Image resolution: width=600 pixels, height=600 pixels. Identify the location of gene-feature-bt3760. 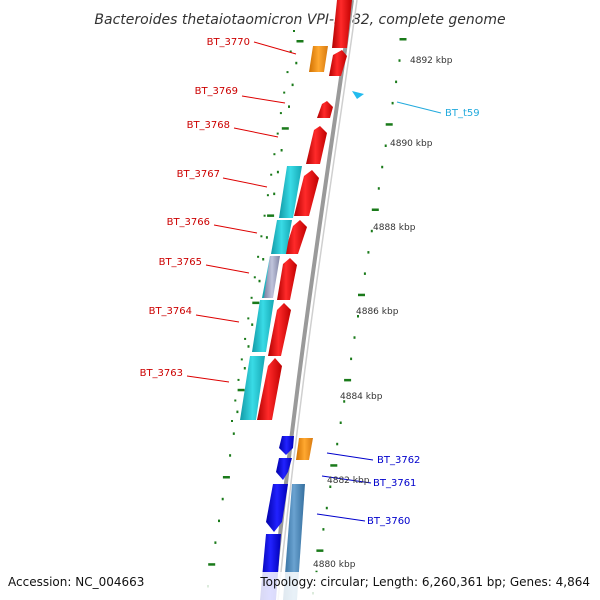
(294, 542).